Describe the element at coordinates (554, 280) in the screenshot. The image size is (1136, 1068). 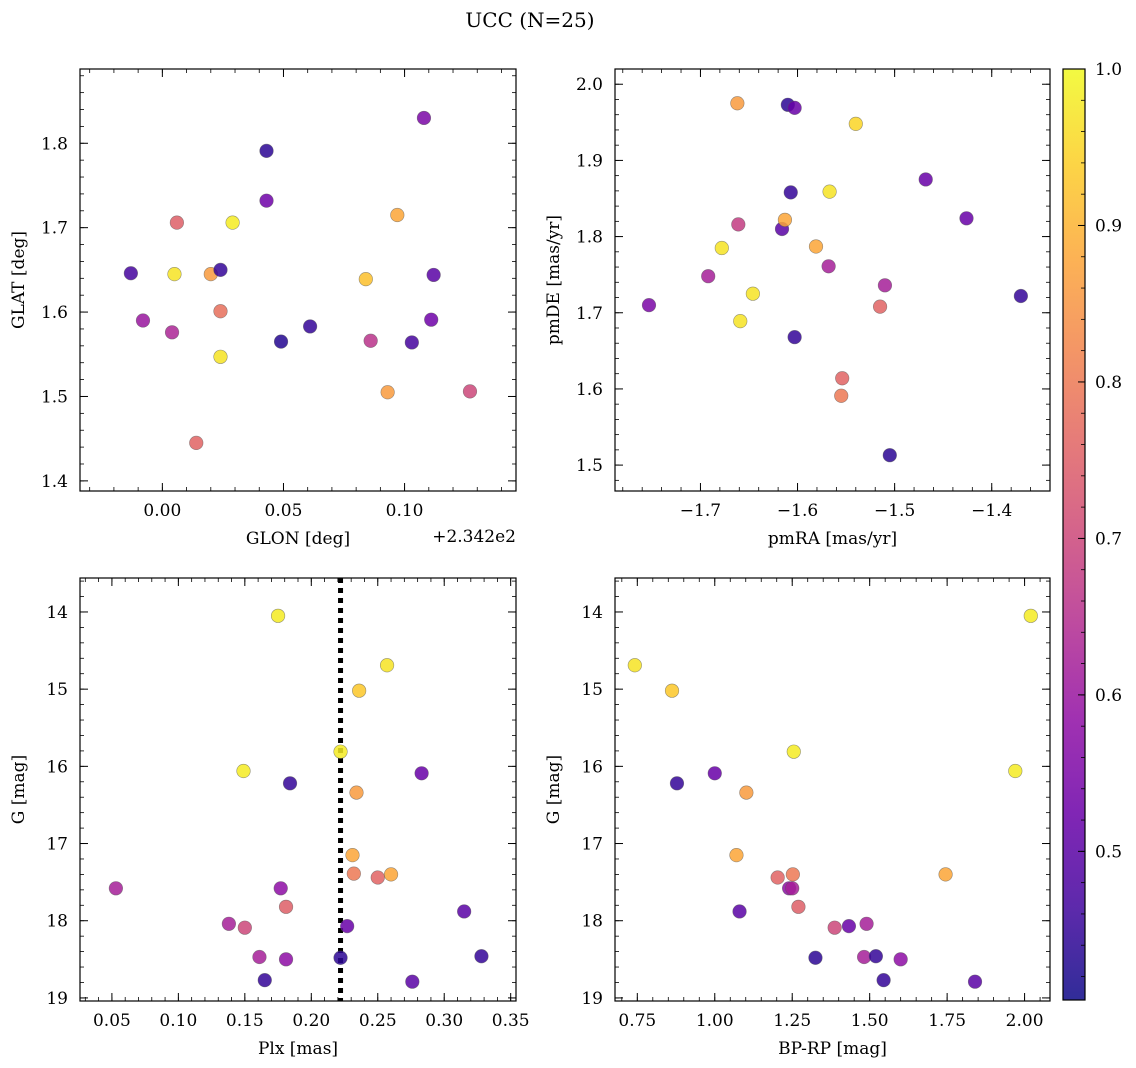
I see `y-axis-label: pmDE [mas/yr]` at that location.